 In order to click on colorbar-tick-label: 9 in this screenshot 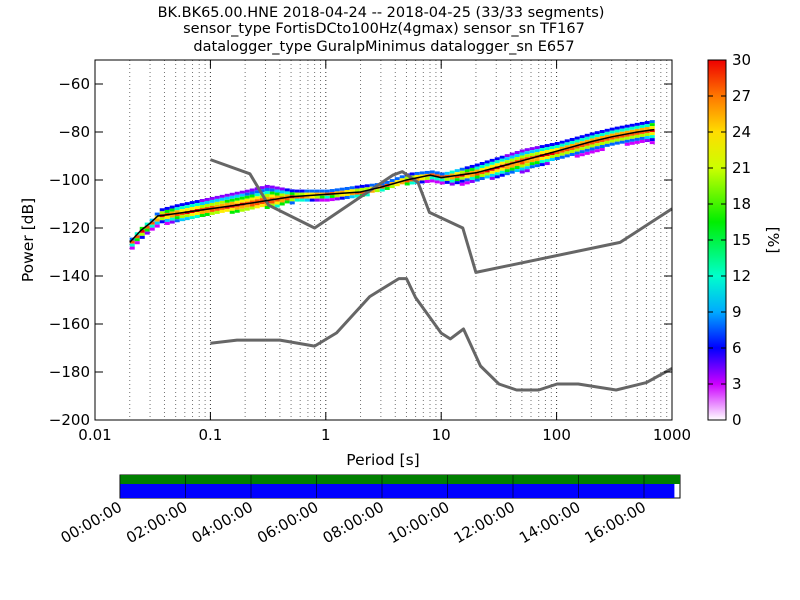, I will do `click(737, 312)`.